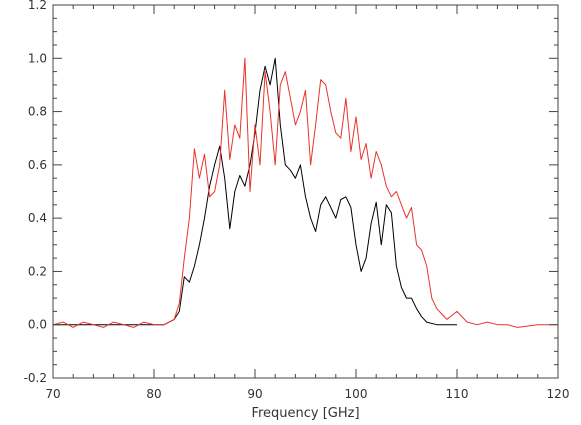  Describe the element at coordinates (254, 394) in the screenshot. I see `x-tick-label: 90` at that location.